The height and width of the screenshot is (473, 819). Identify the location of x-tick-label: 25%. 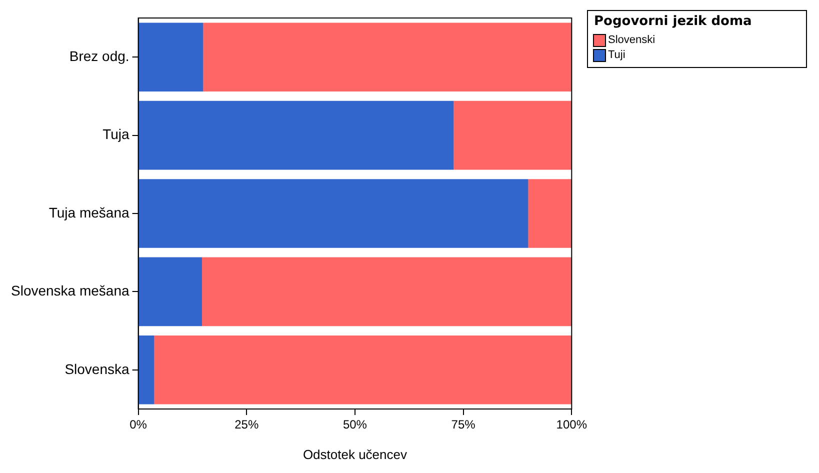
(246, 425).